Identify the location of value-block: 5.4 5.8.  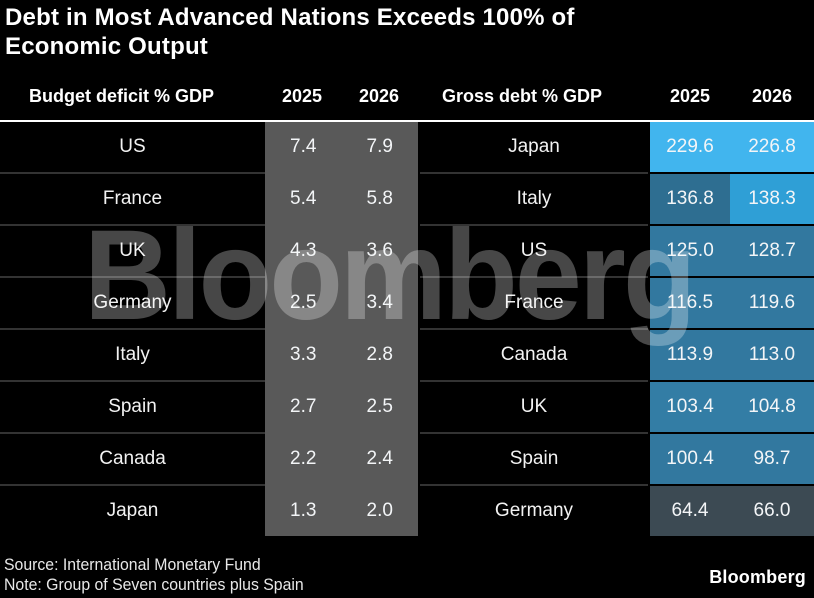
(341, 198).